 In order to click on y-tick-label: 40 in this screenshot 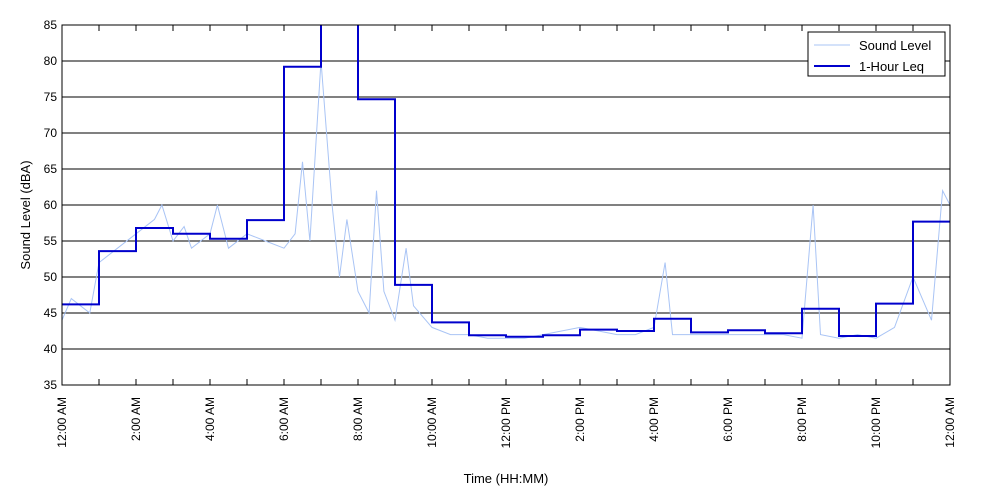, I will do `click(51, 349)`.